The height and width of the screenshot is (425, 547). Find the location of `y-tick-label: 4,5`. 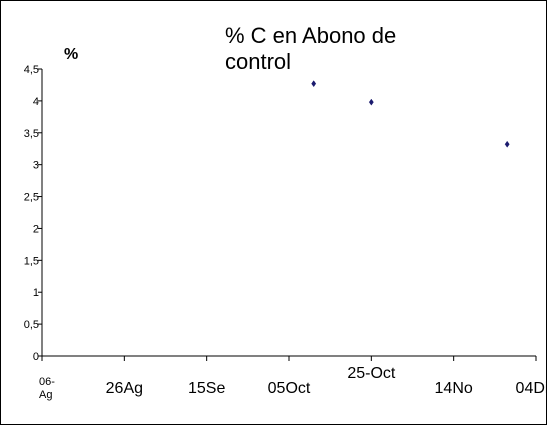

y-tick-label: 4,5 is located at coordinates (31, 70).